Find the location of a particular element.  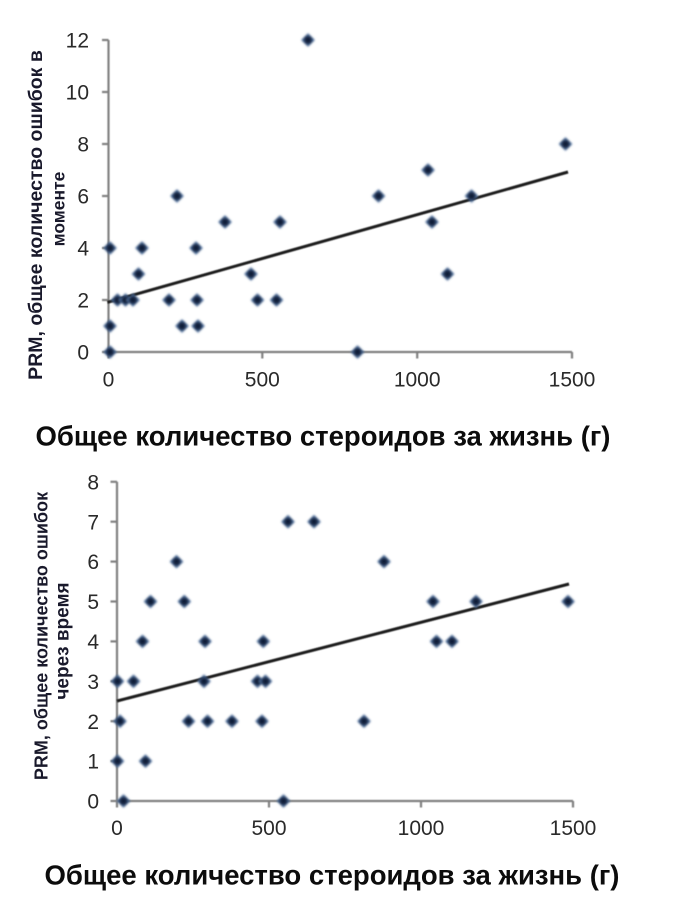

svg-text: через время is located at coordinates (63, 640).